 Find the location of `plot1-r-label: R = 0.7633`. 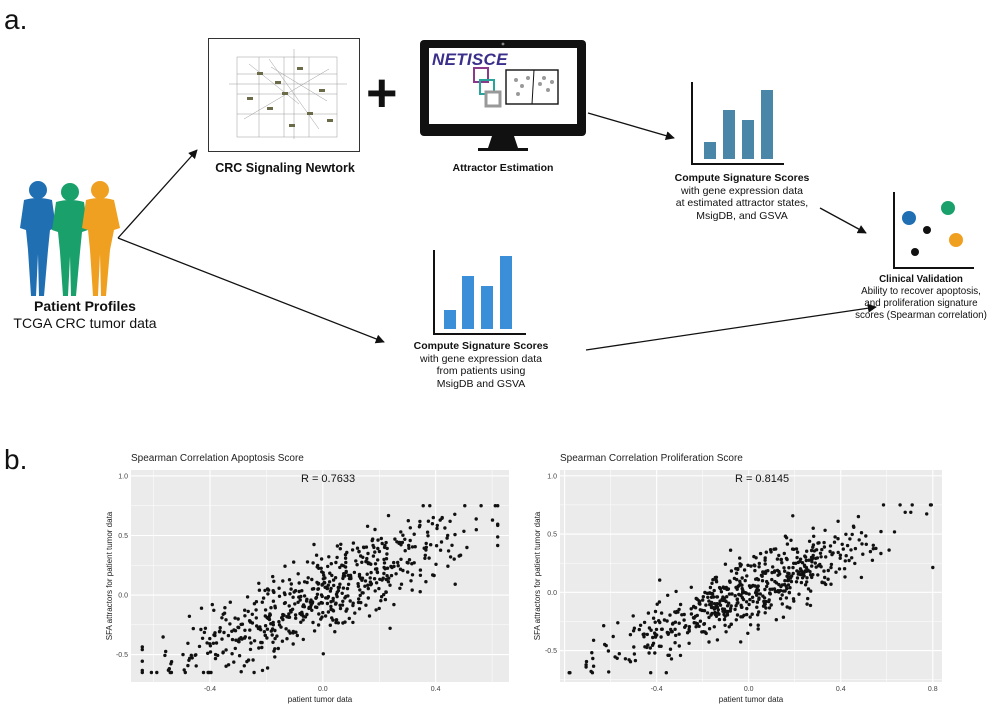

plot1-r-label: R = 0.7633 is located at coordinates (328, 479).